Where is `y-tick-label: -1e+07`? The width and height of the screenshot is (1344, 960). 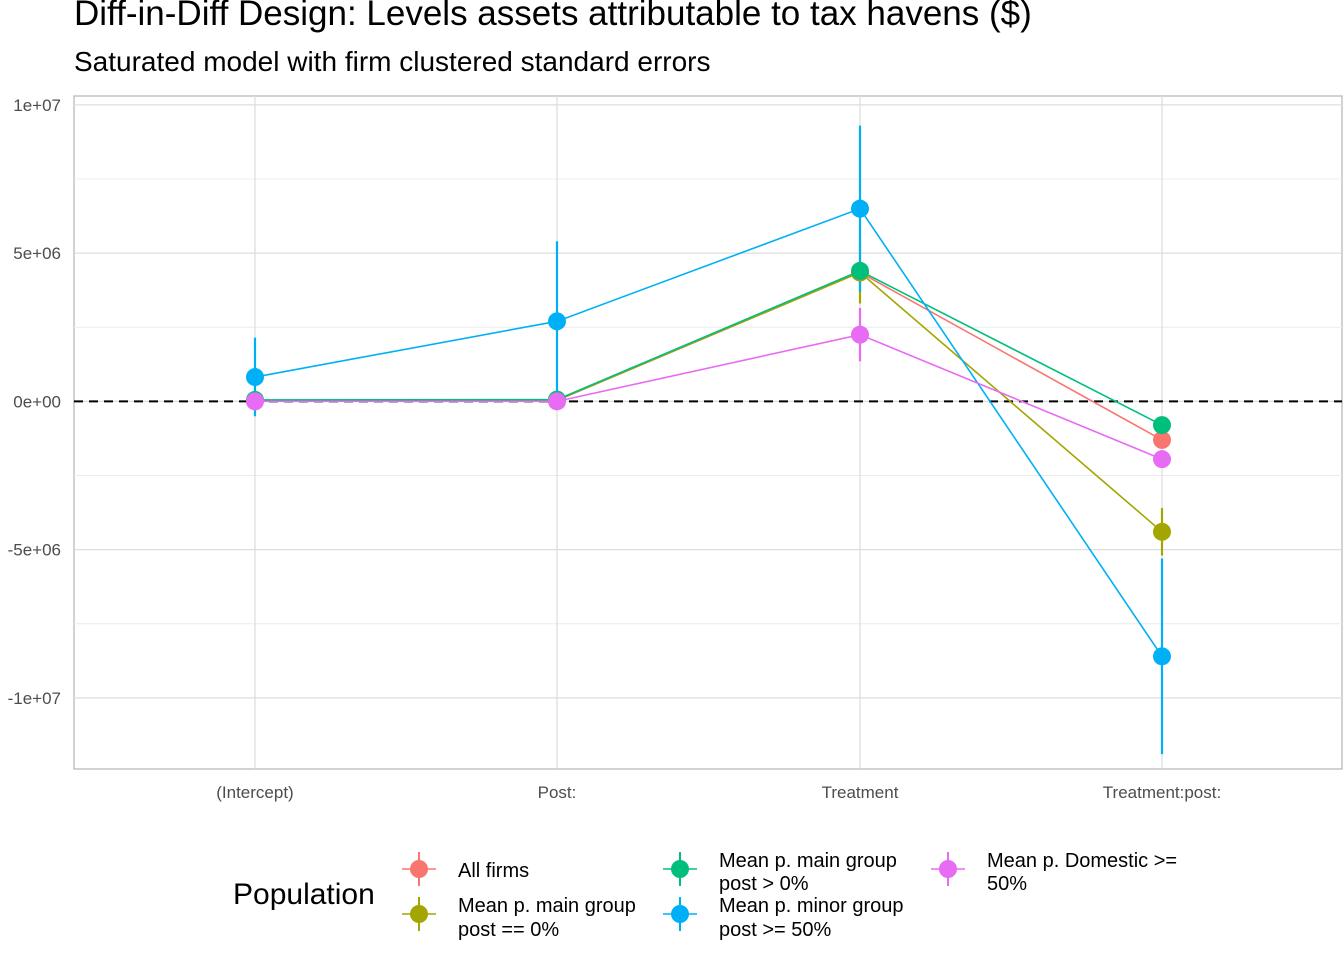
y-tick-label: -1e+07 is located at coordinates (34, 698).